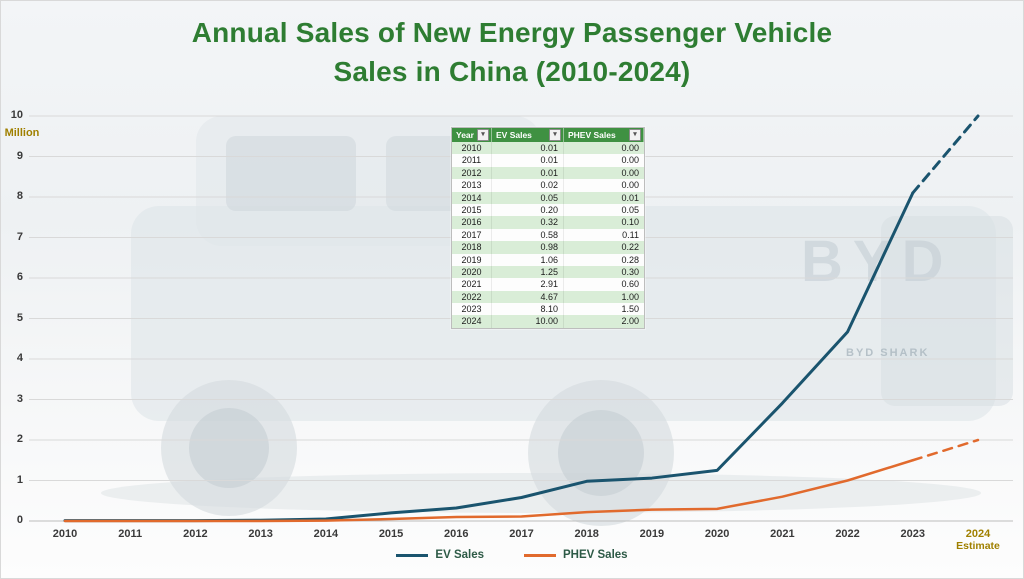  Describe the element at coordinates (472, 321) in the screenshot. I see `table-cell-year: 2024` at that location.